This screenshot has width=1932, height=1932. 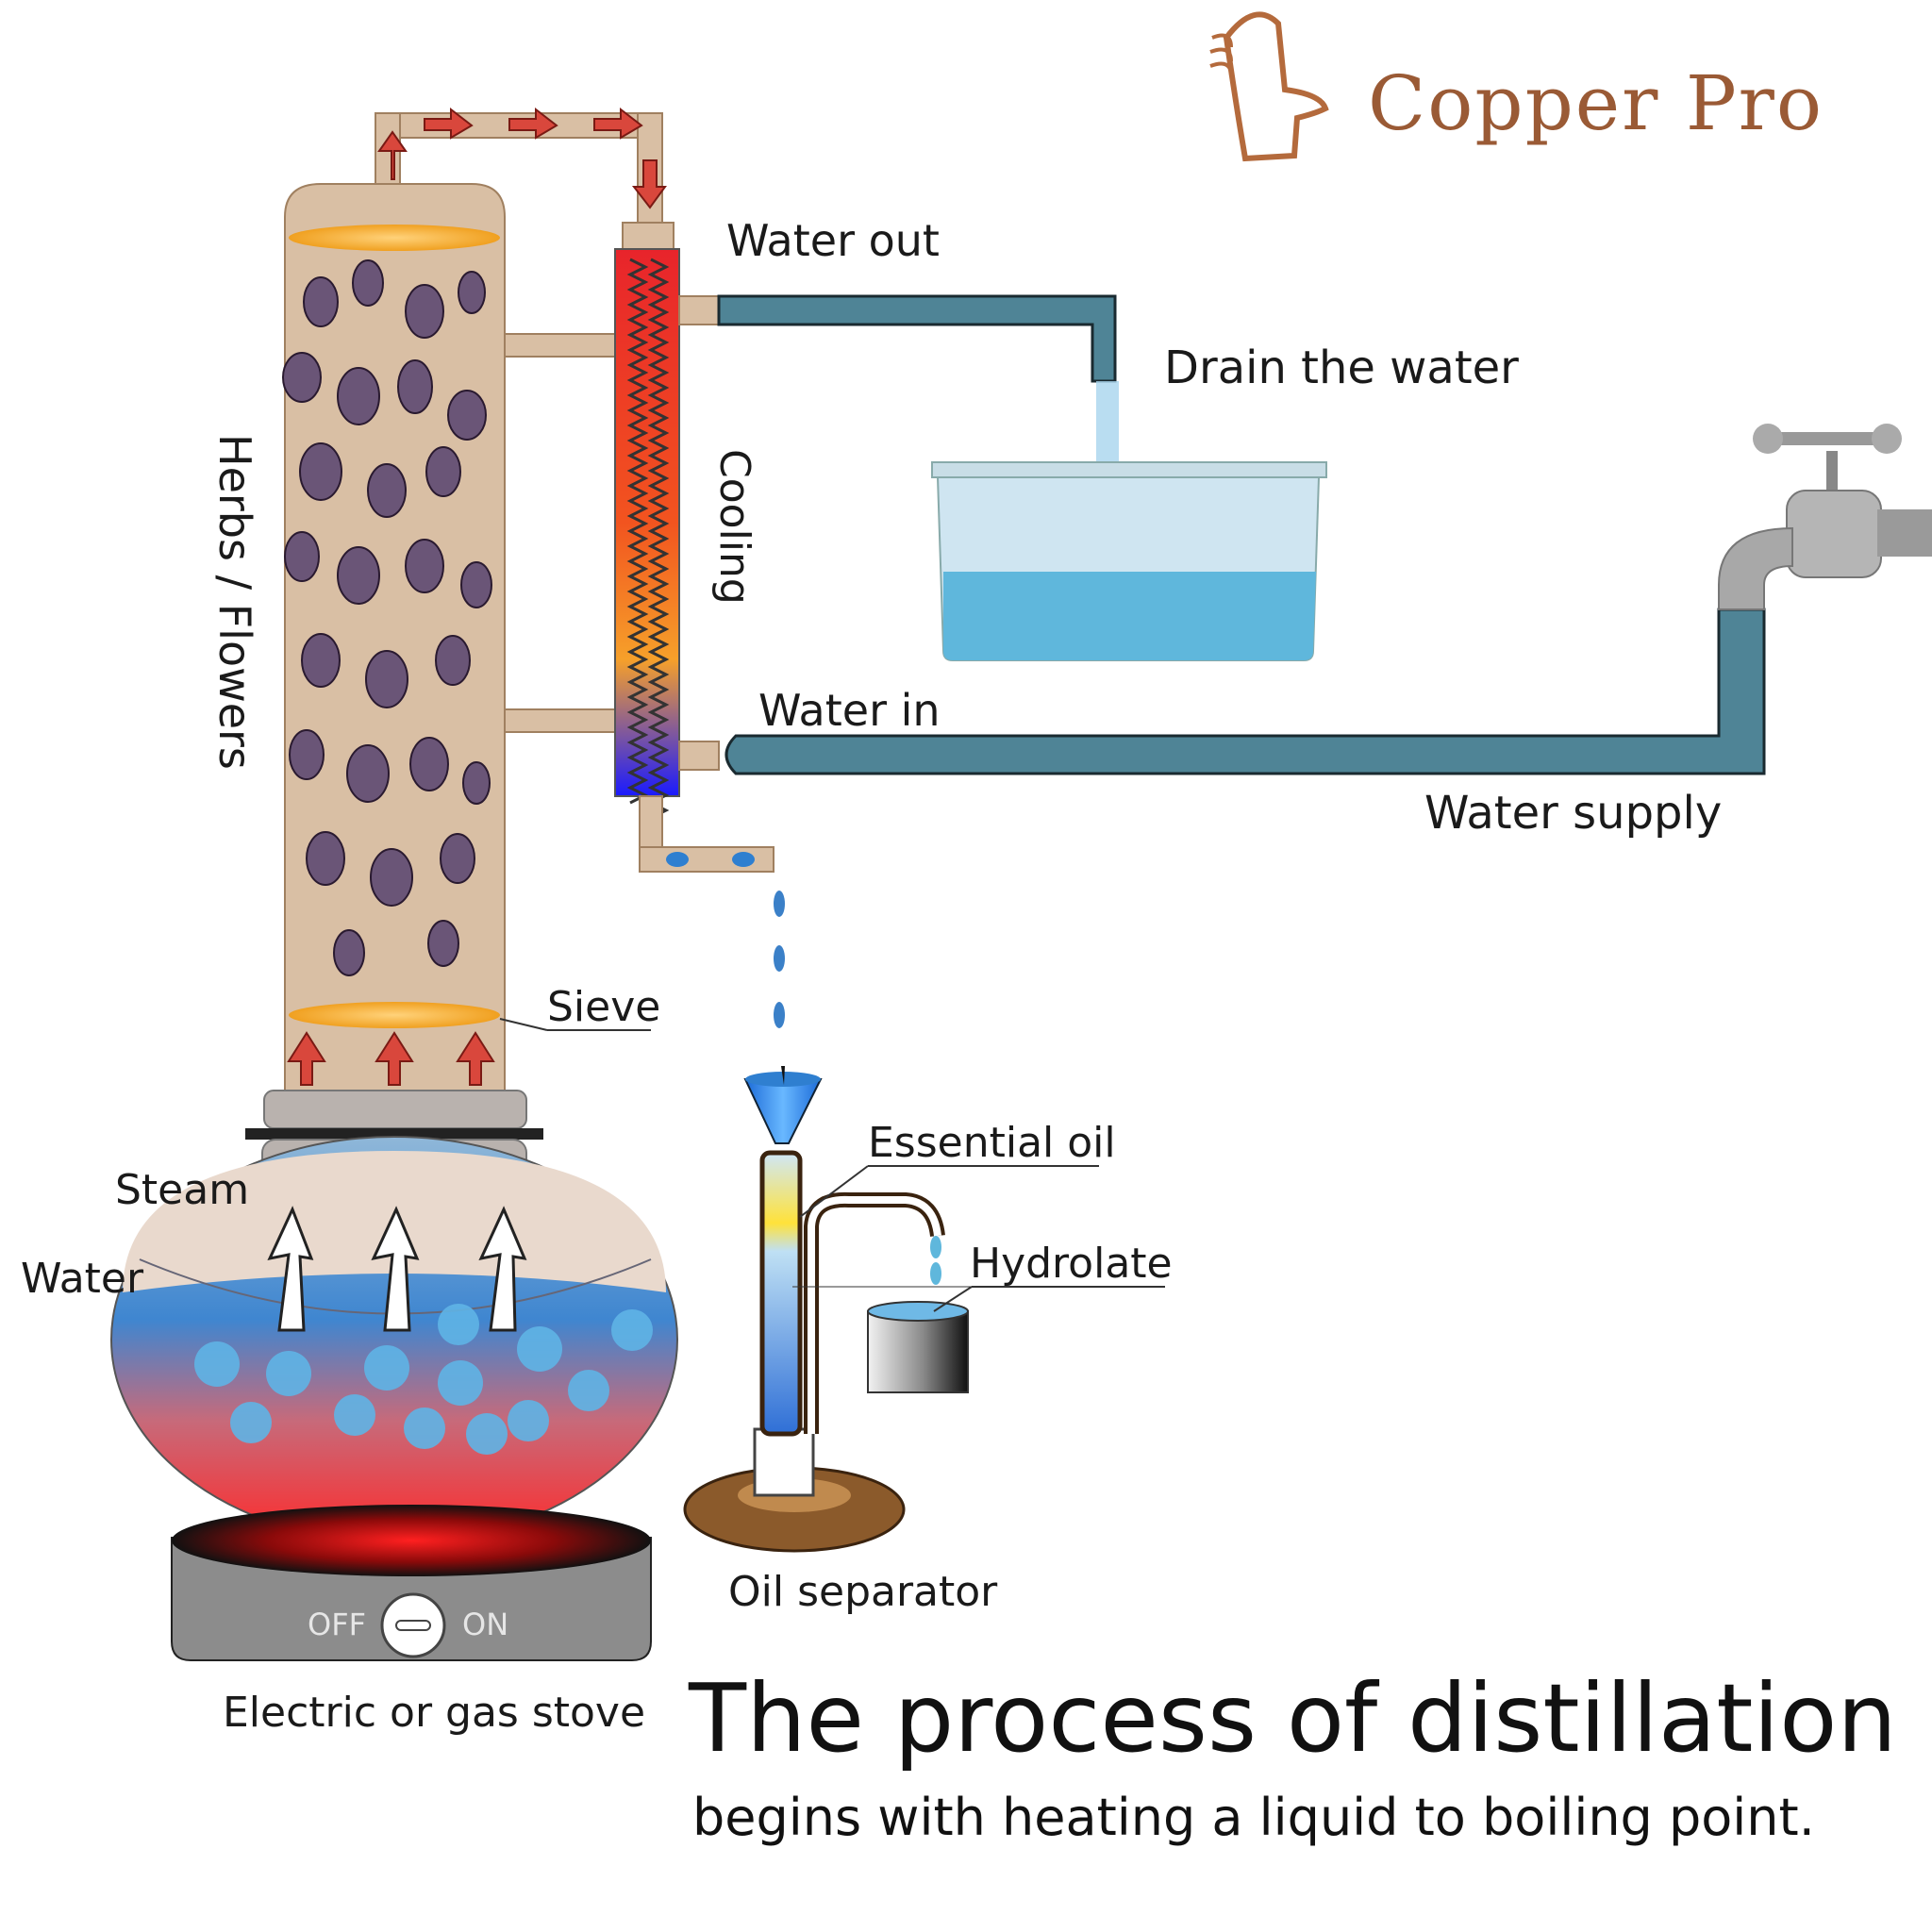 I want to click on brand-name: Copper Pro, so click(x=1596, y=103).